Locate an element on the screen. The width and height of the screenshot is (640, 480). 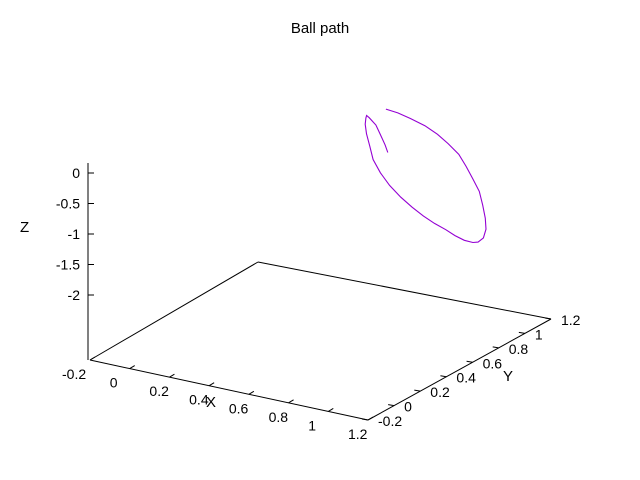
y-tick-label: 0.8 is located at coordinates (519, 349).